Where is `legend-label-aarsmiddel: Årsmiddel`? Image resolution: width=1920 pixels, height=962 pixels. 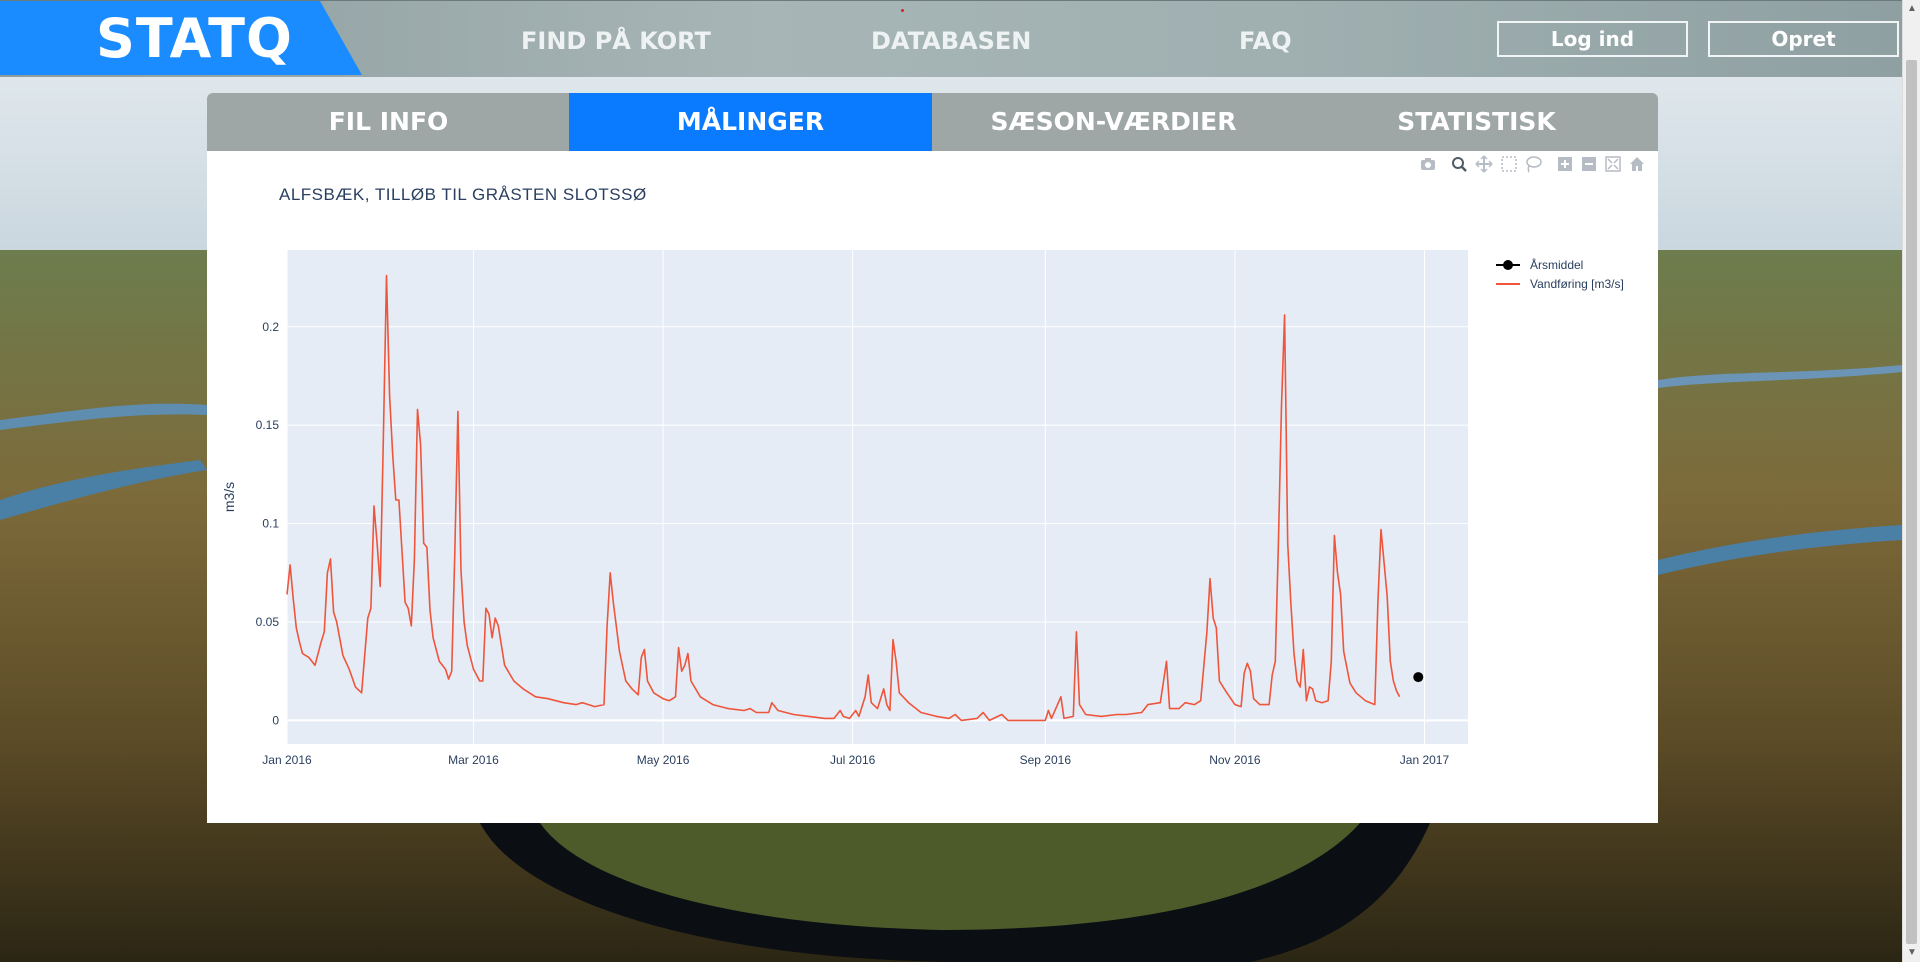 legend-label-aarsmiddel: Årsmiddel is located at coordinates (1556, 264).